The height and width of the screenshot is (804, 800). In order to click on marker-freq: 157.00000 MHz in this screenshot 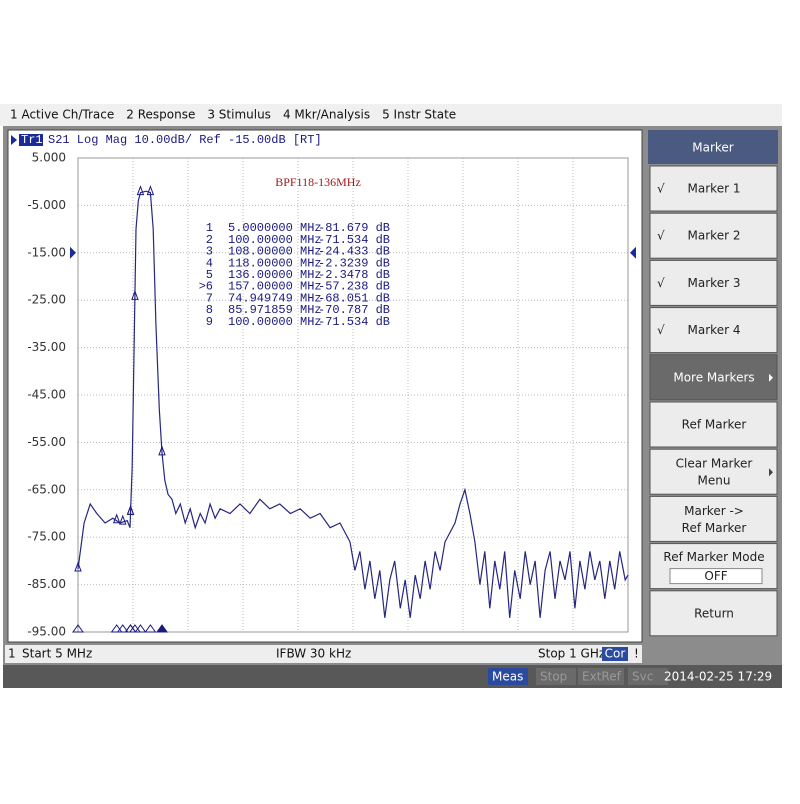, I will do `click(275, 287)`.